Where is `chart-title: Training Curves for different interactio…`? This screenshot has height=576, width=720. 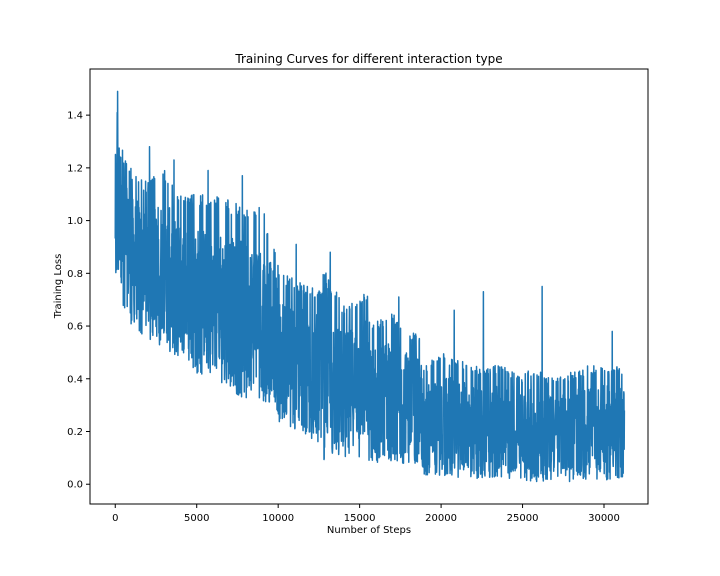 chart-title: Training Curves for different interactio… is located at coordinates (368, 59).